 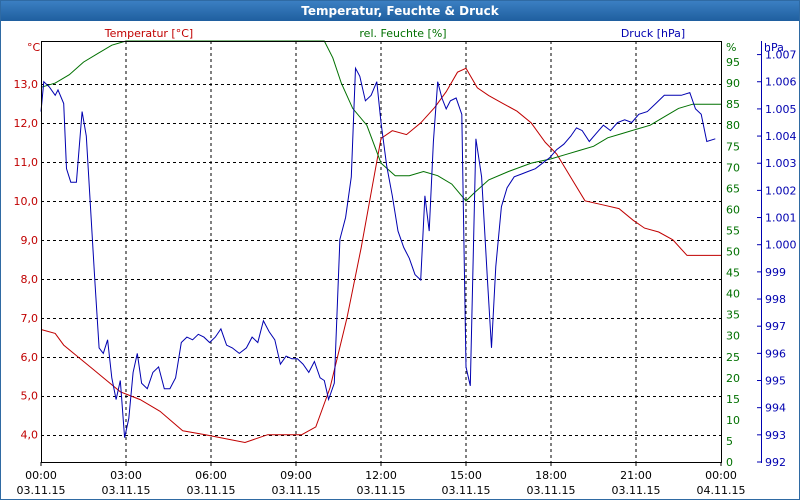 I want to click on pressure-tick-label: 997, so click(x=775, y=326).